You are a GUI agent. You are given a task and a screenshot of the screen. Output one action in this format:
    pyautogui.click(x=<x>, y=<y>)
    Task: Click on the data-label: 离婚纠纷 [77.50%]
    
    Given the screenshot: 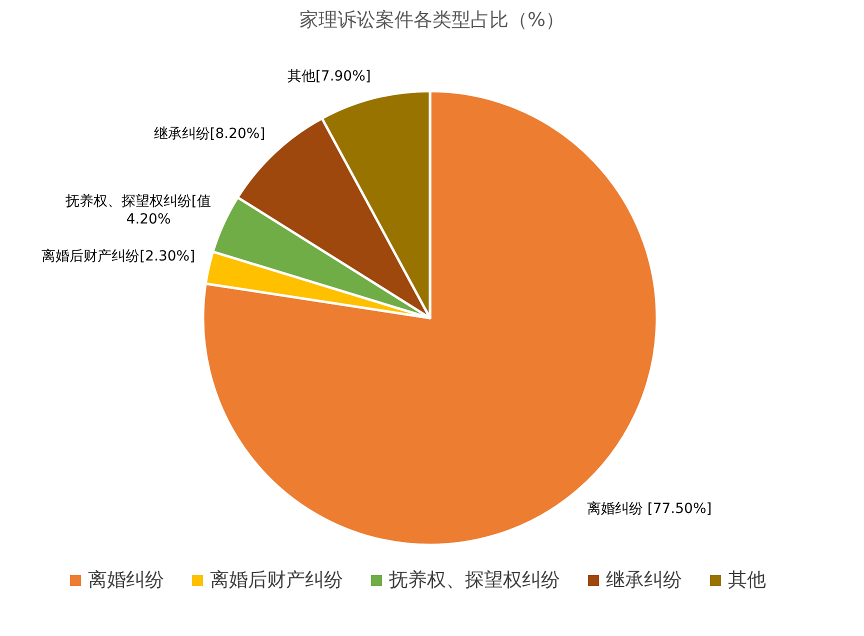 What is the action you would take?
    pyautogui.click(x=649, y=508)
    